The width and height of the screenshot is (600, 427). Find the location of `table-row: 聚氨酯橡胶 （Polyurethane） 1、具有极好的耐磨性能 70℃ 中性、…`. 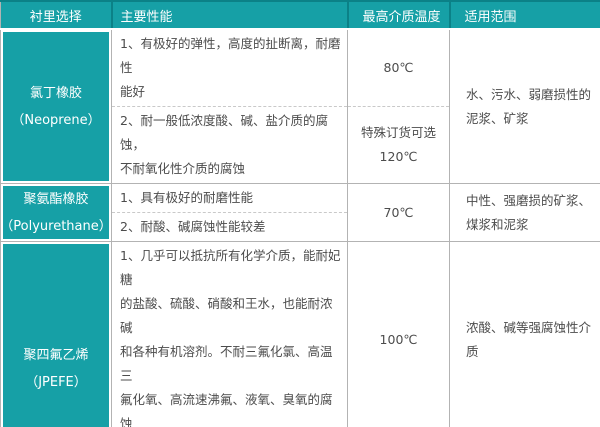

table-row: 聚氨酯橡胶 （Polyurethane） 1、具有极好的耐磨性能 70℃ 中性、… is located at coordinates (300, 212).